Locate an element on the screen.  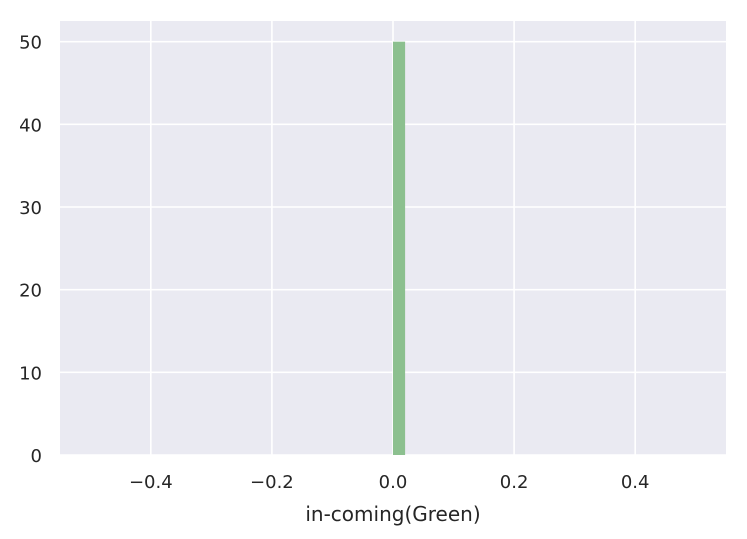
x-tick-label: 0.0 is located at coordinates (393, 482).